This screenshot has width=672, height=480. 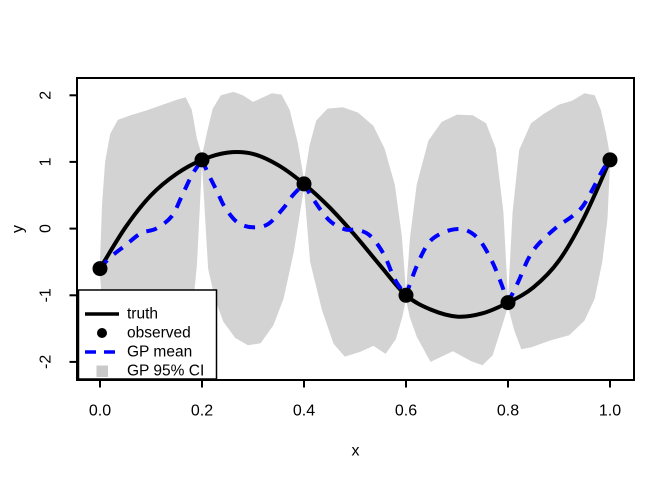 What do you see at coordinates (355, 384) in the screenshot?
I see `x-axis-ticks` at bounding box center [355, 384].